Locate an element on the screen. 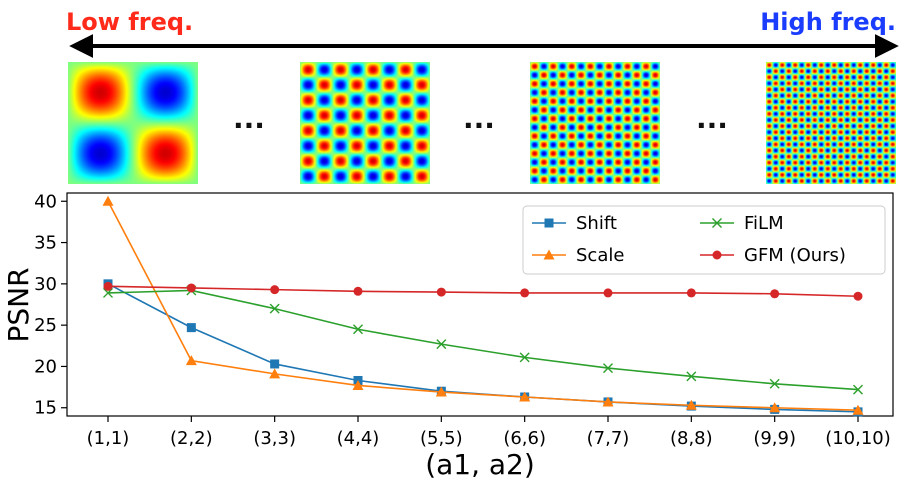 The image size is (904, 482). legend-item-gfm-ours: GFM (Ours) is located at coordinates (773, 255).